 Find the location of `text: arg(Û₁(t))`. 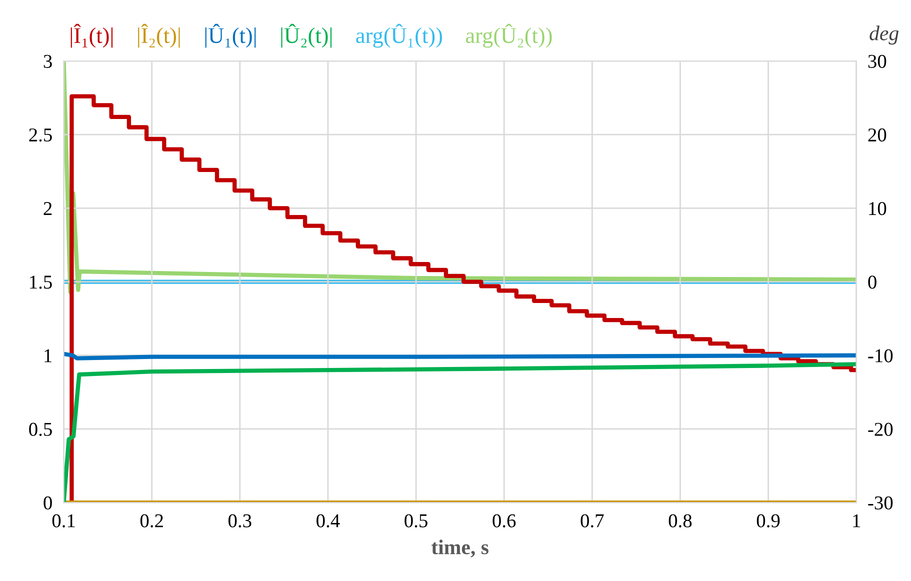

text: arg(Û₁(t)) is located at coordinates (399, 36).